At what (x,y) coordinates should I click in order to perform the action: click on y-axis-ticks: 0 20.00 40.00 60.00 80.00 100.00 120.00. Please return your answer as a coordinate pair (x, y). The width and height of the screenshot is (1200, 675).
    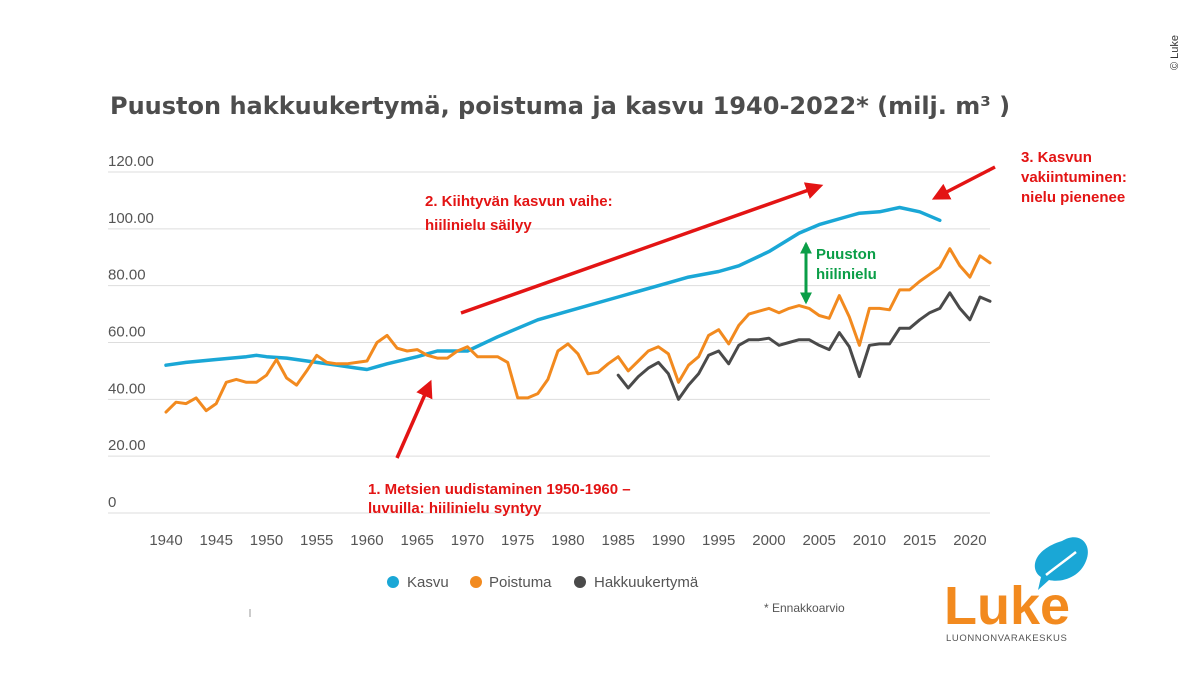
    Looking at the image, I should click on (131, 332).